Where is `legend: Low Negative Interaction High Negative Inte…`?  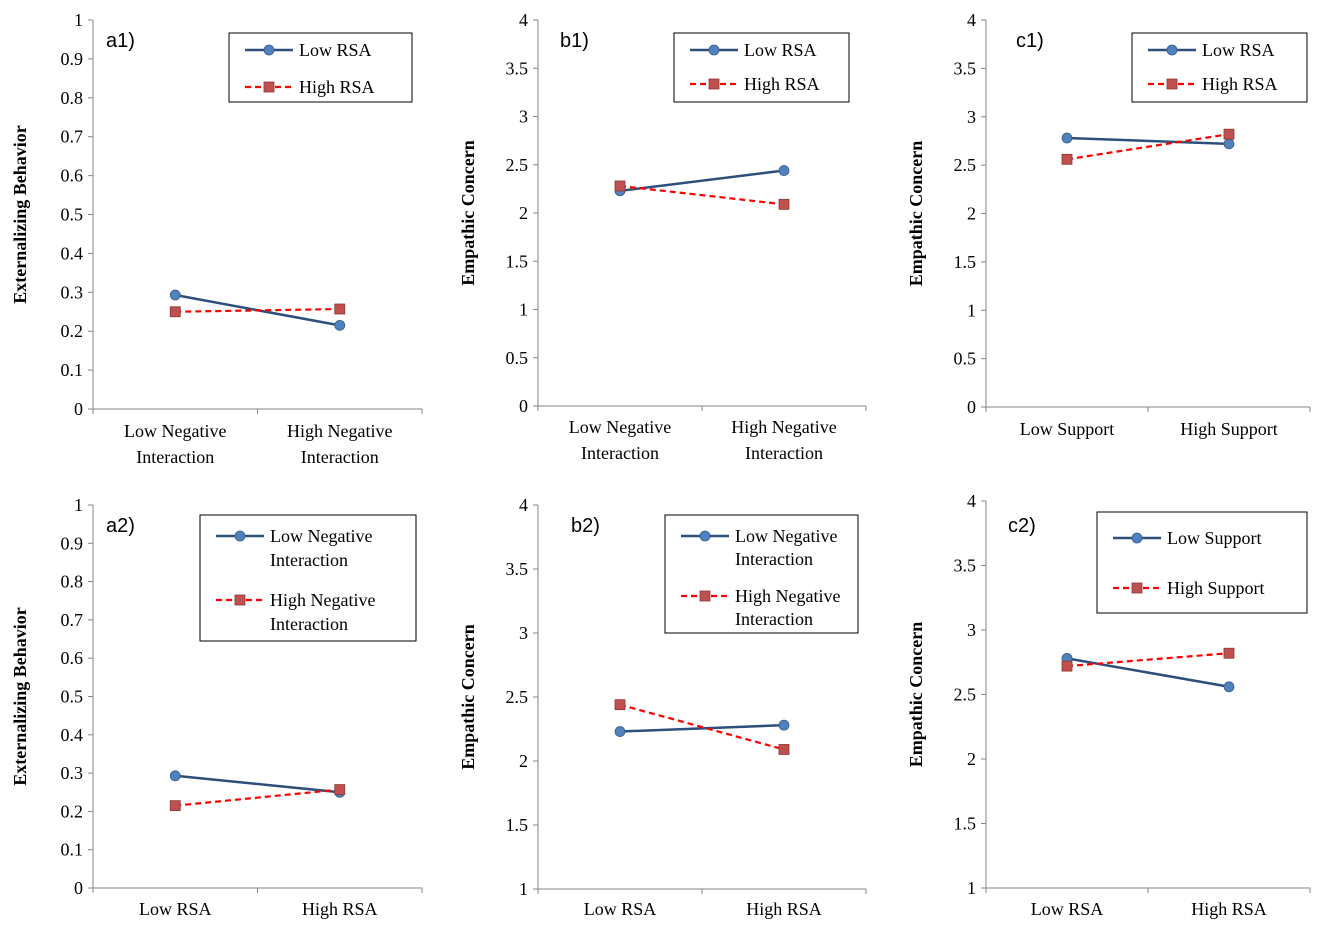
legend: Low Negative Interaction High Negative Inte… is located at coordinates (761, 574).